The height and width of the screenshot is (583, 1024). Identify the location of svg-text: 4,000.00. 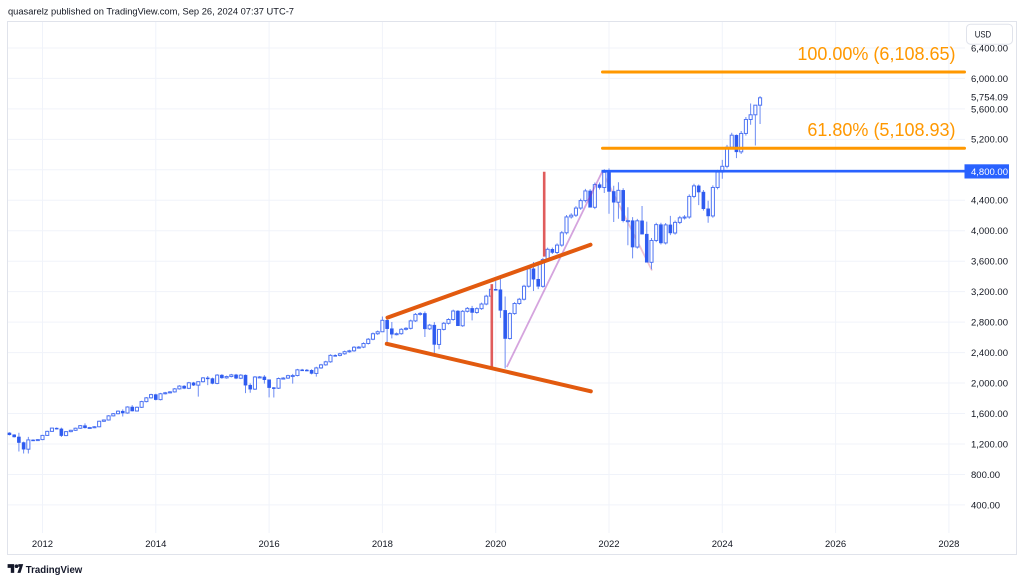
(989, 231).